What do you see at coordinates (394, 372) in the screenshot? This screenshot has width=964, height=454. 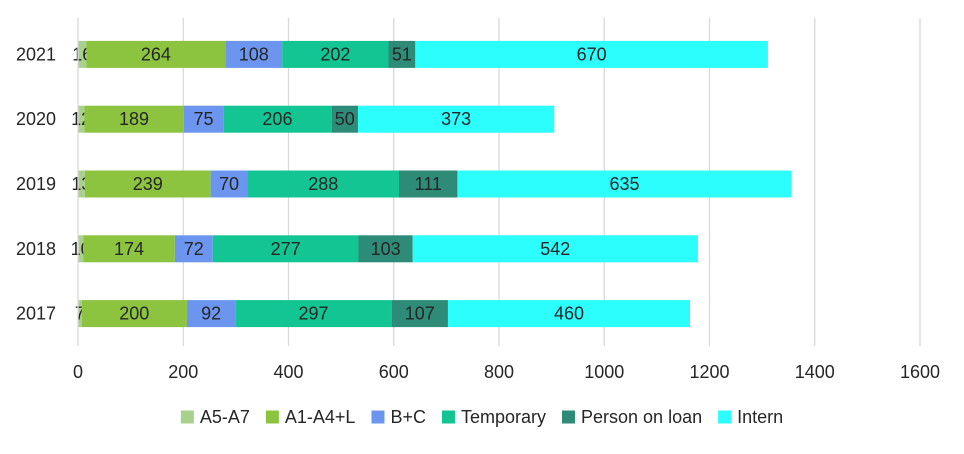 I see `x-tick-label-600: 600` at bounding box center [394, 372].